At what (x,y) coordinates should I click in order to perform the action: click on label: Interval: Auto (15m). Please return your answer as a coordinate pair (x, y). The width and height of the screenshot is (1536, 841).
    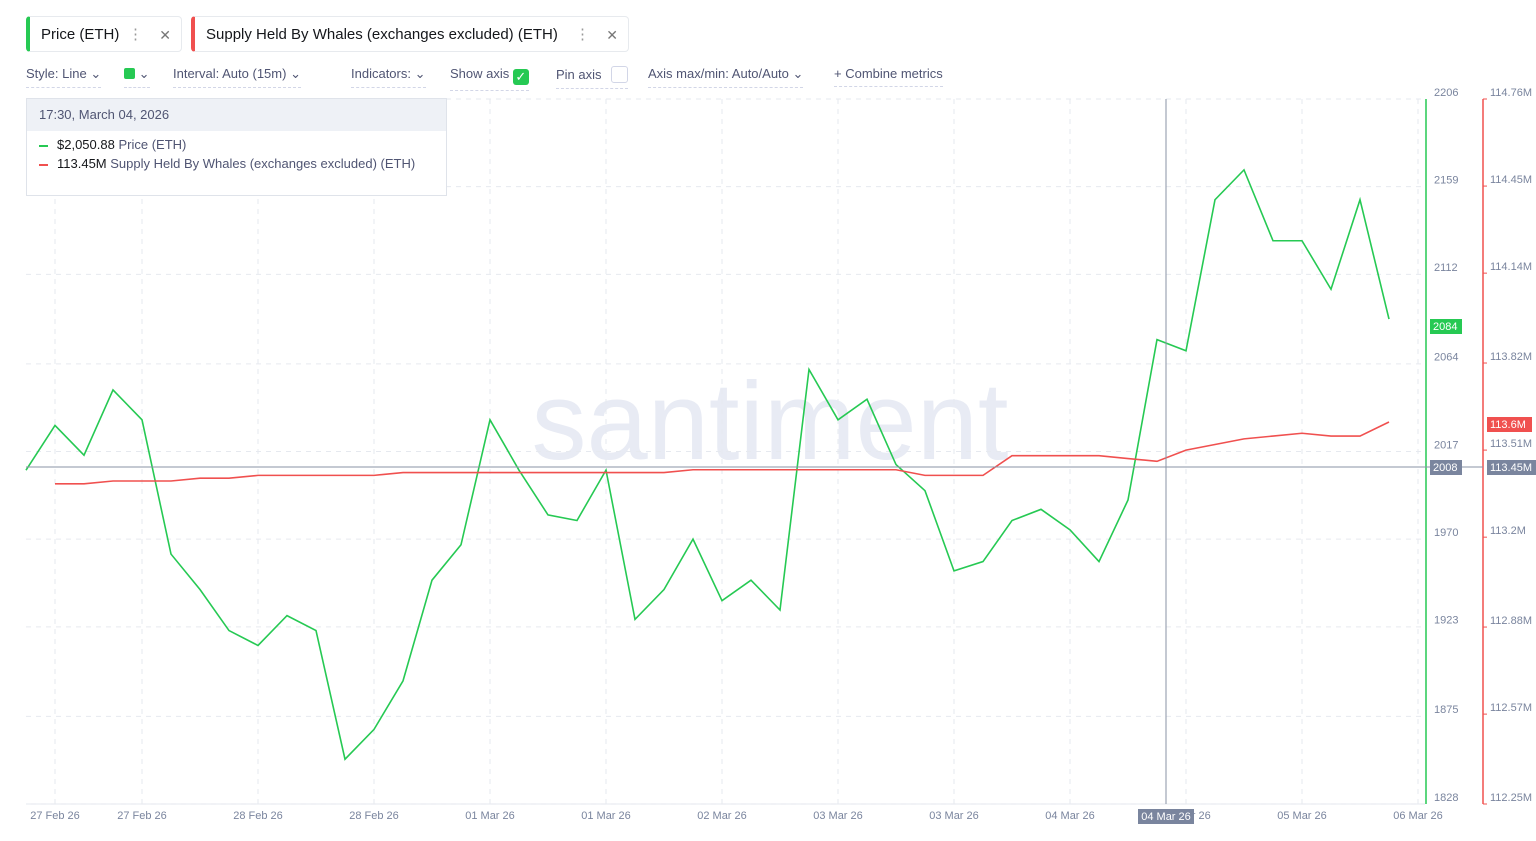
    Looking at the image, I should click on (230, 73).